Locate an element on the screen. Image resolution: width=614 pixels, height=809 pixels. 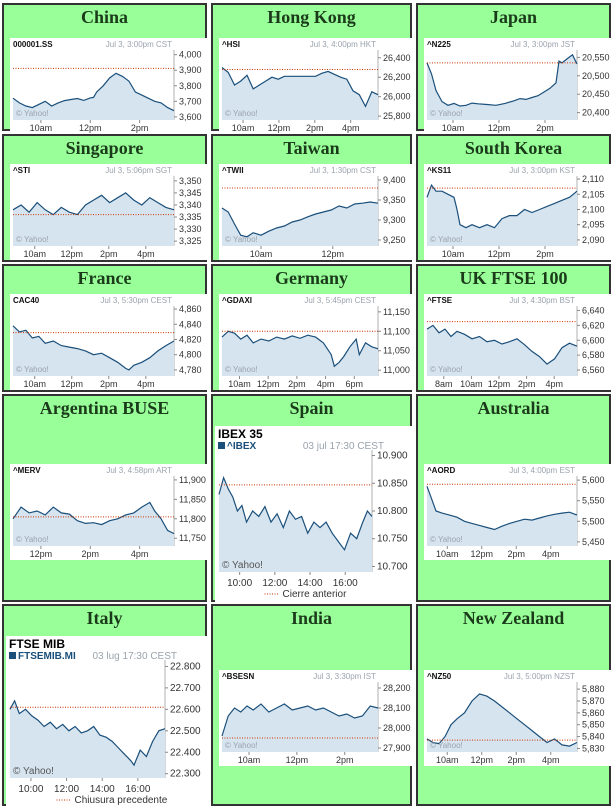
y-tick-label: 3,900 is located at coordinates (190, 70).